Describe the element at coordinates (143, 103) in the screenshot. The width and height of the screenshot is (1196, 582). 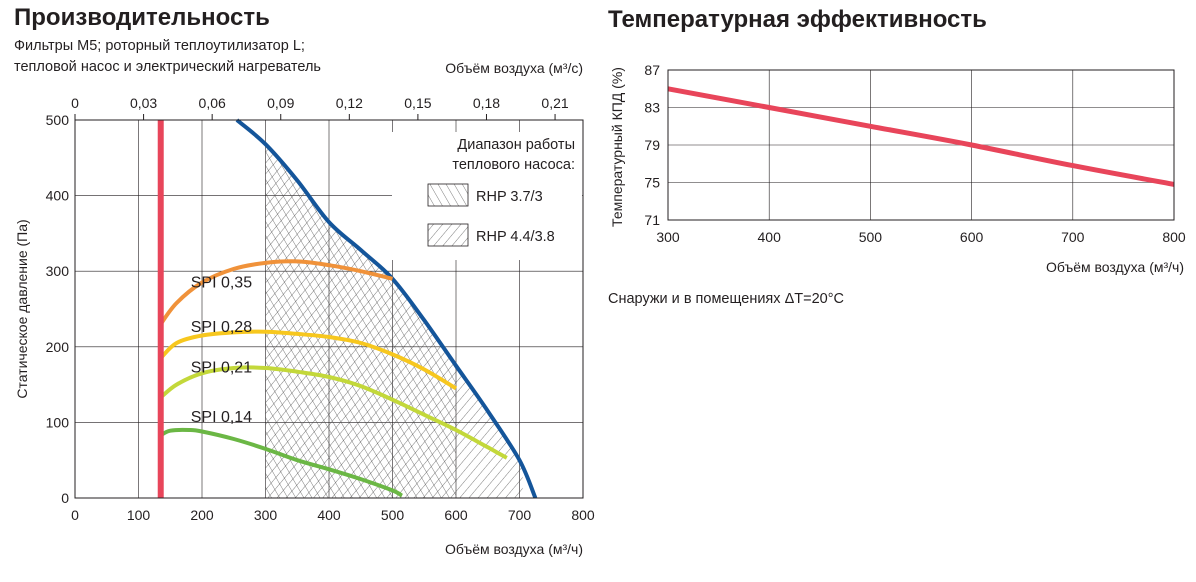
I see `x2-tick-label: 0,03` at that location.